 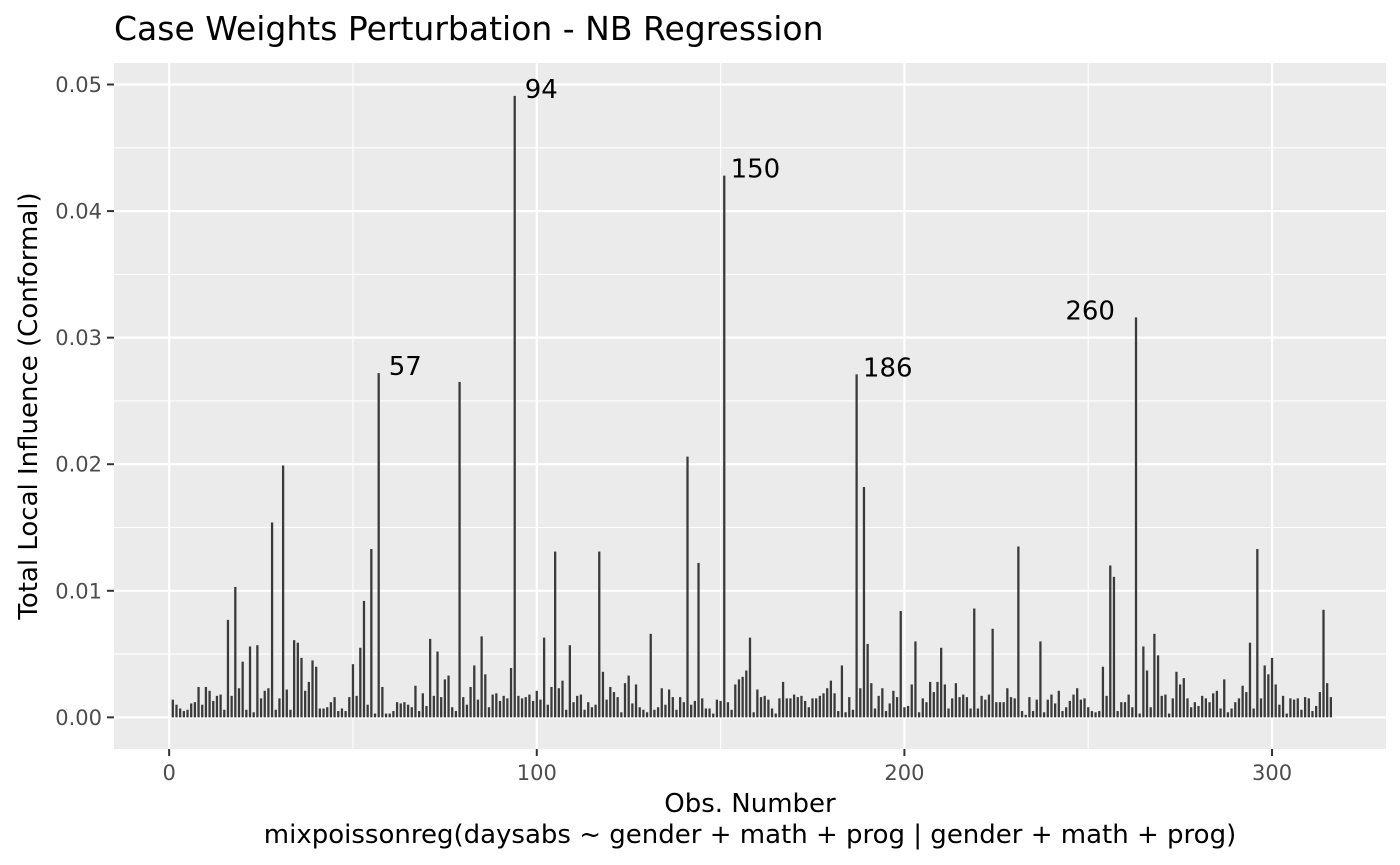 I want to click on y-tick-label: 0.02, so click(x=78, y=465).